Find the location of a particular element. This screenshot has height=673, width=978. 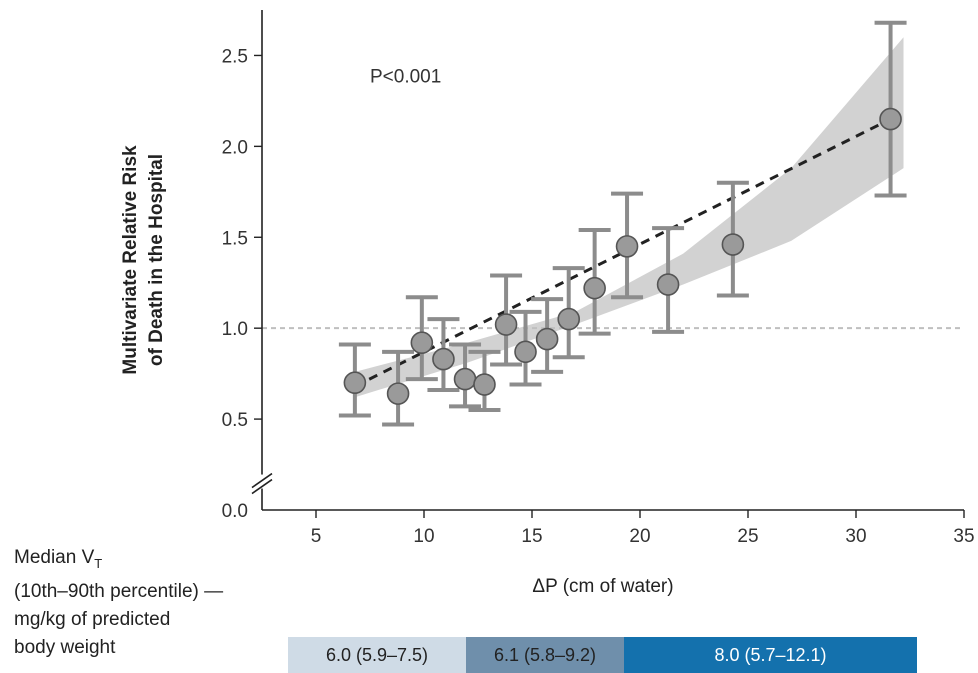

y-tick-label: 1.5 is located at coordinates (235, 238).